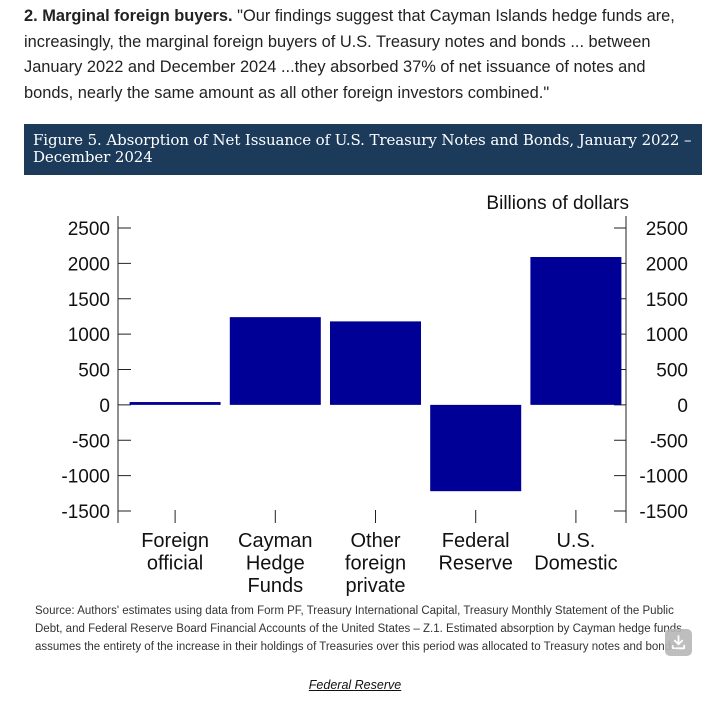 The height and width of the screenshot is (701, 710). What do you see at coordinates (94, 371) in the screenshot?
I see `y-tick-label-left: 500` at bounding box center [94, 371].